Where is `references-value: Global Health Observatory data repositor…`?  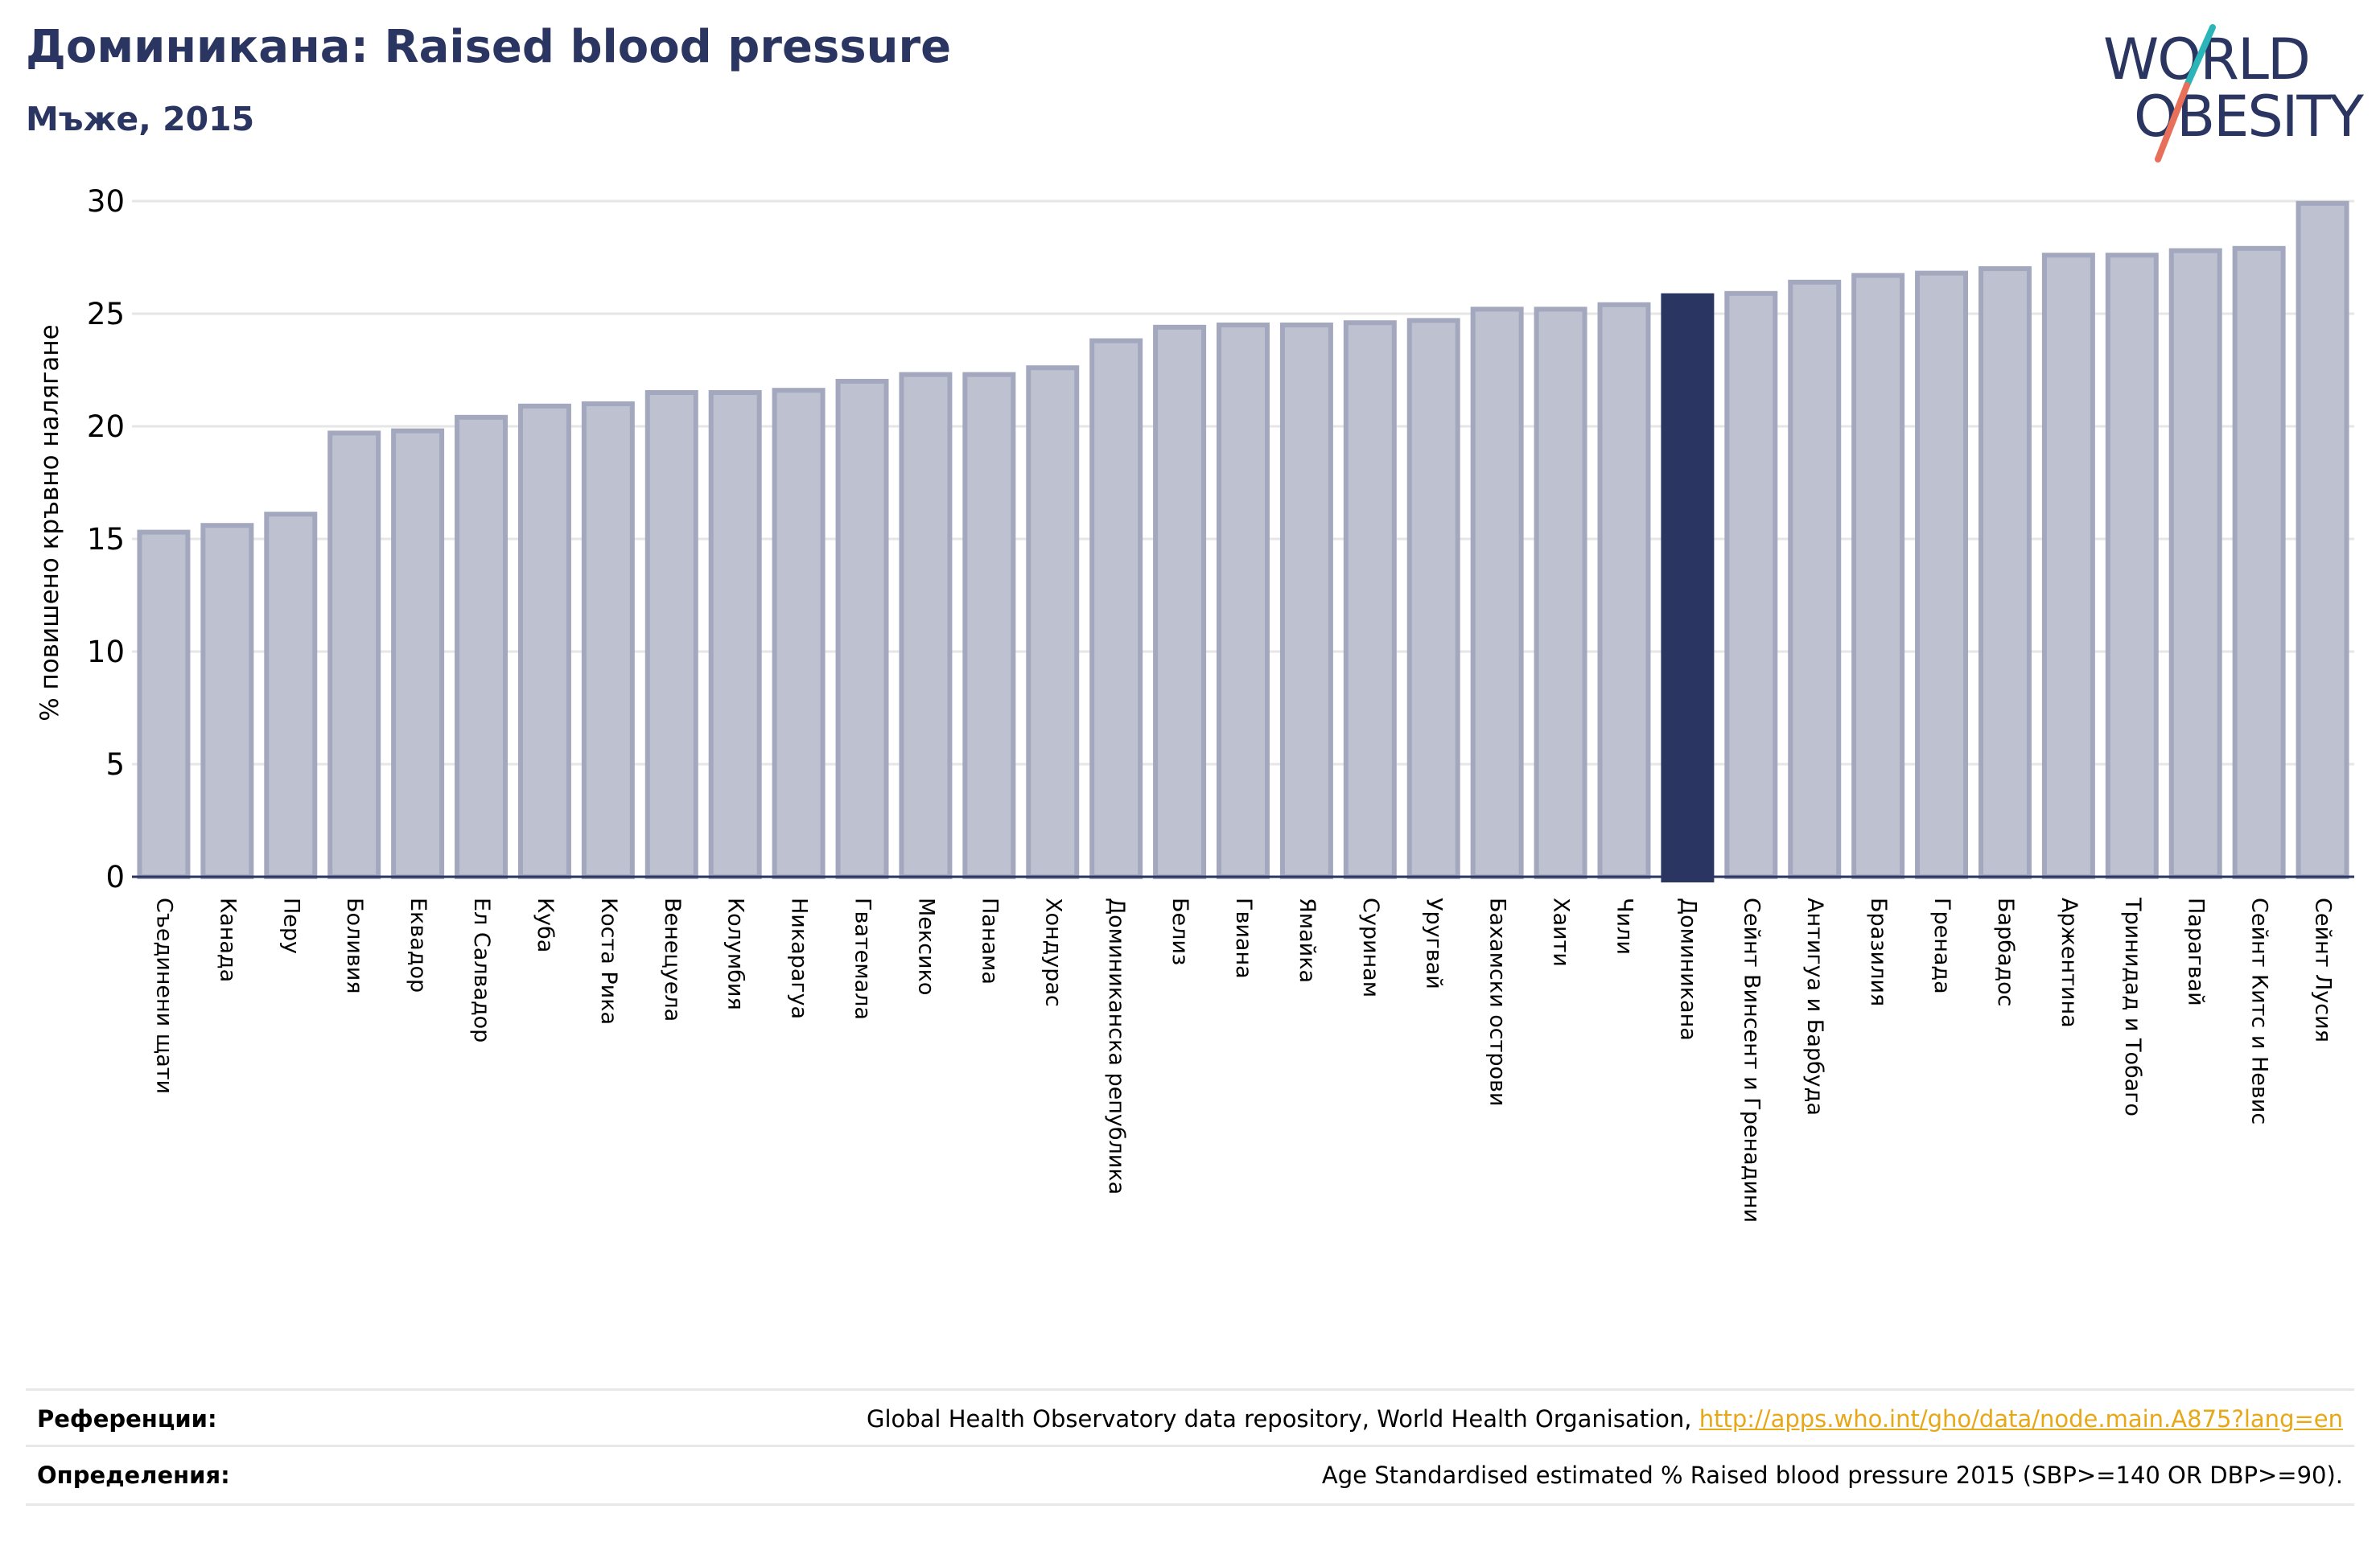
references-value: Global Health Observatory data repositor… is located at coordinates (1610, 1419).